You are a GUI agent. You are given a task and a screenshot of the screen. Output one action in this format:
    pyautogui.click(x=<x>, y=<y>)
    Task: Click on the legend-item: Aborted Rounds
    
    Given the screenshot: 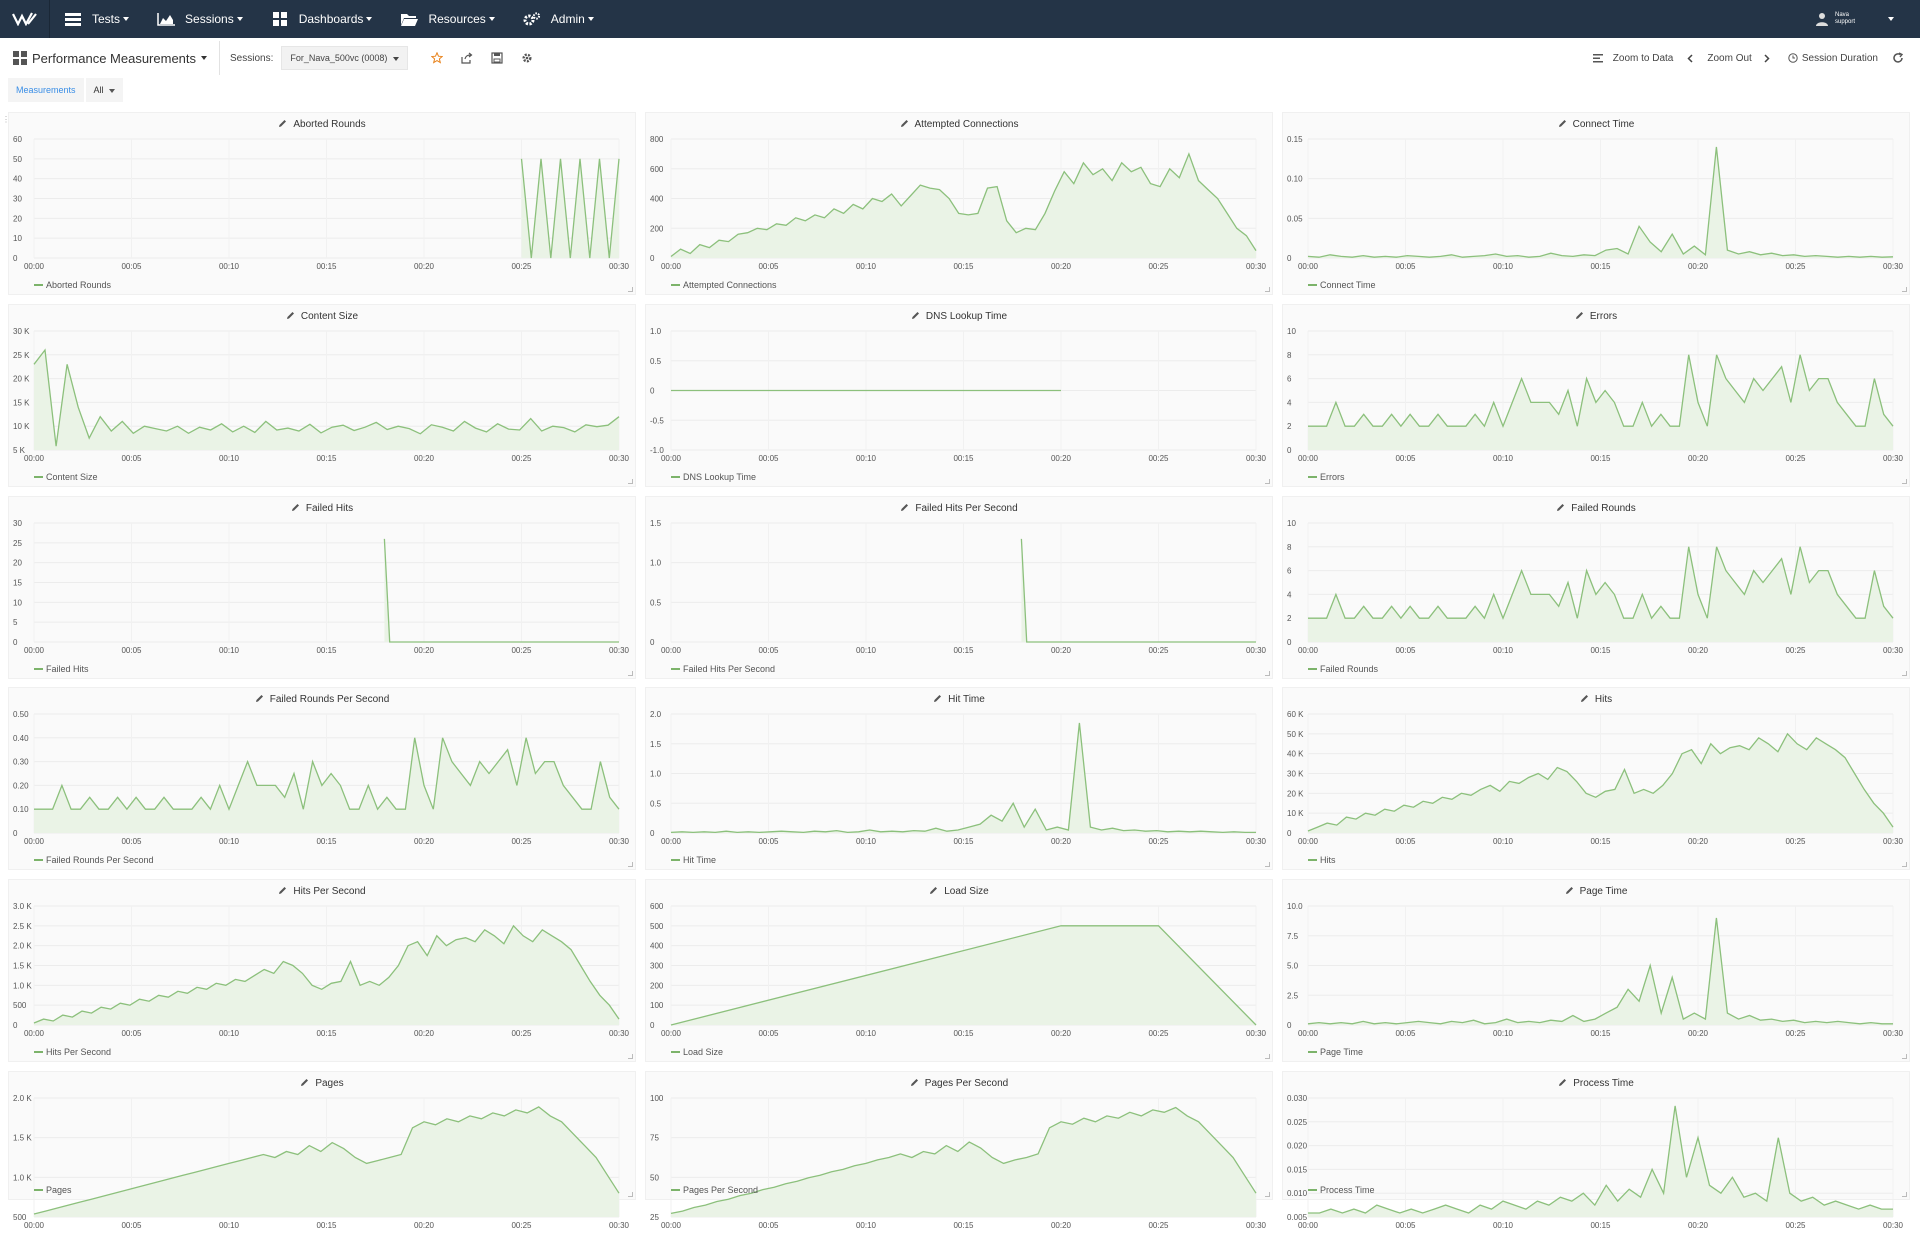 What is the action you would take?
    pyautogui.click(x=72, y=285)
    